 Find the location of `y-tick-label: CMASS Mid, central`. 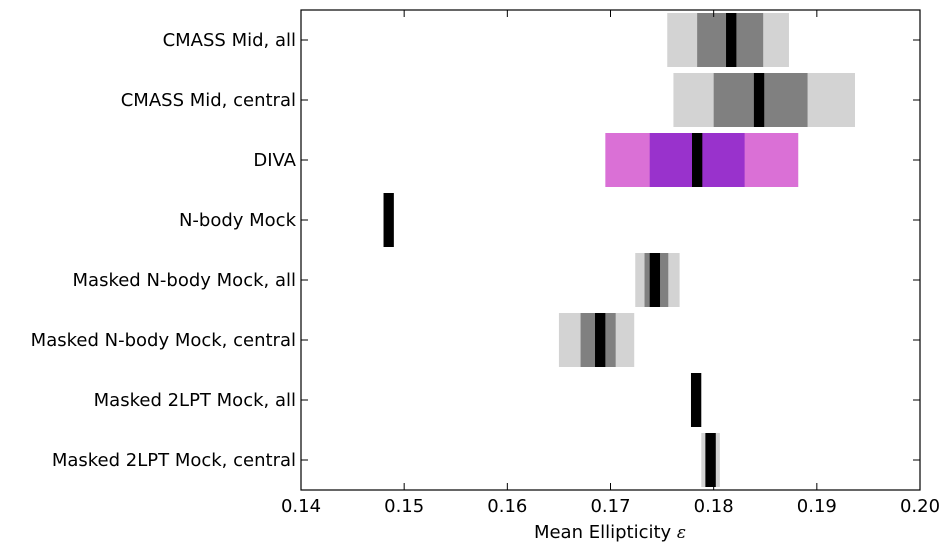

y-tick-label: CMASS Mid, central is located at coordinates (208, 100).